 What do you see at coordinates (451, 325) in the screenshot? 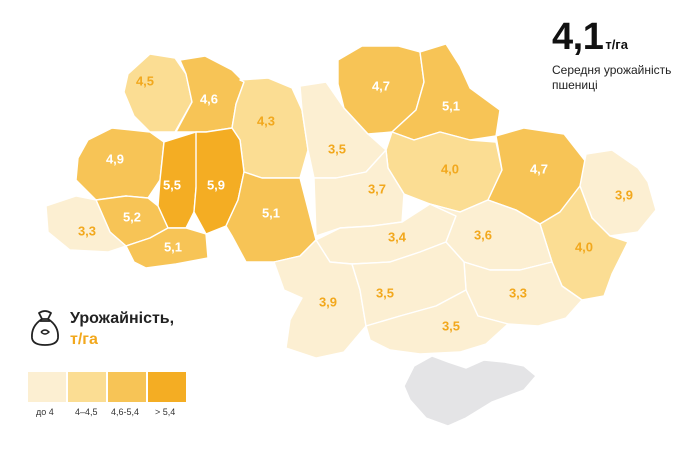
I see `region-value-kherson: 3,5` at bounding box center [451, 325].